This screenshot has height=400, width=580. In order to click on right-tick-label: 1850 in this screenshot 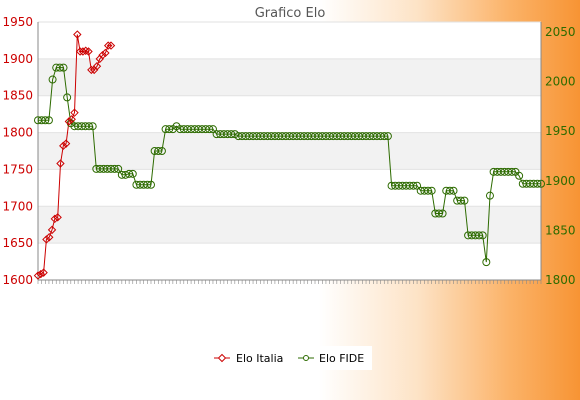, I will do `click(560, 230)`.